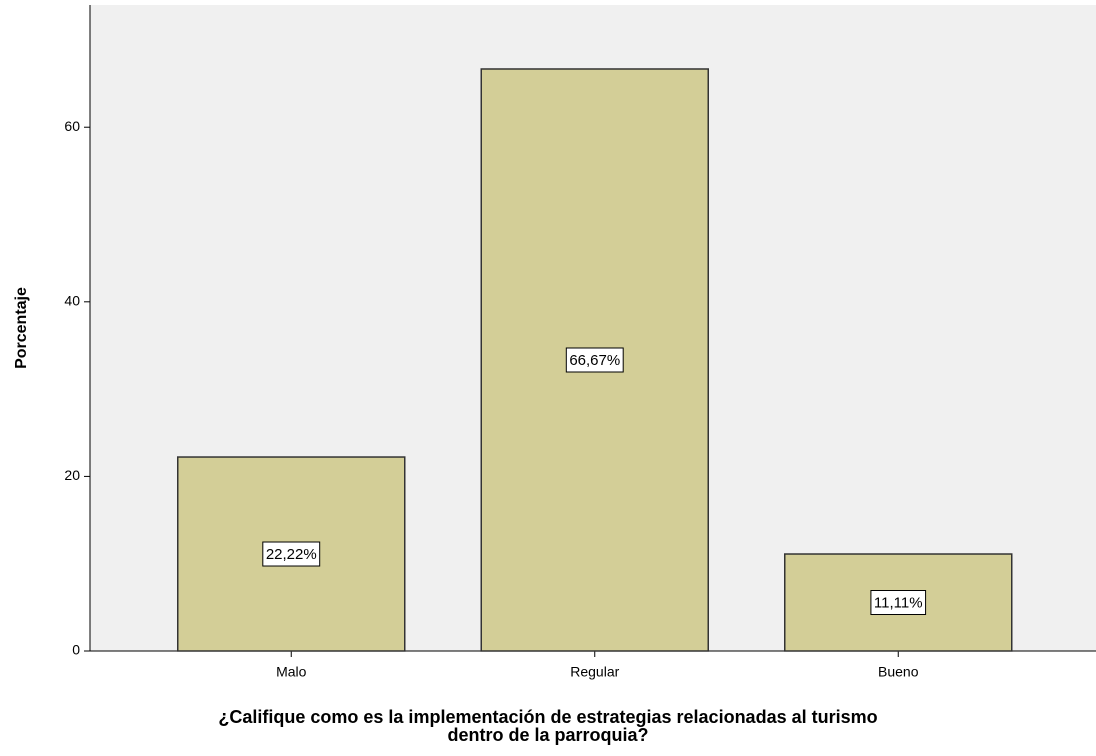  What do you see at coordinates (72, 301) in the screenshot?
I see `y-tick-label: 40` at bounding box center [72, 301].